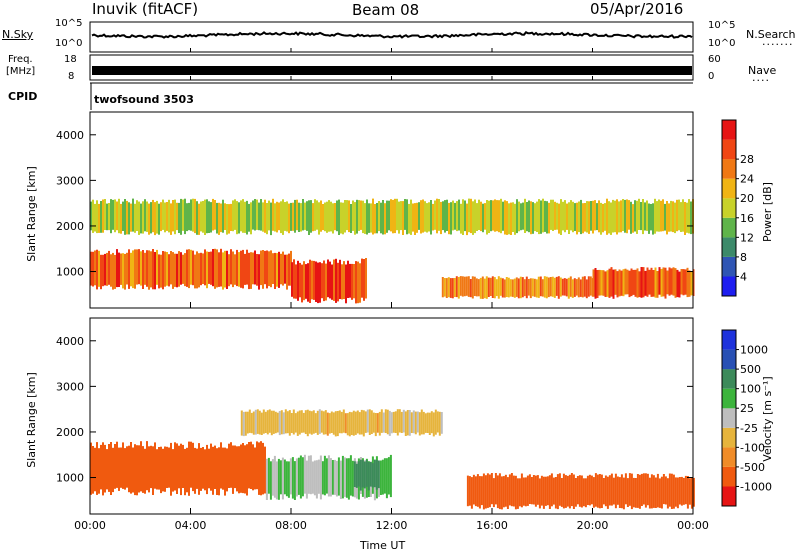  What do you see at coordinates (747, 198) in the screenshot?
I see `colorbar-tick-label: 20` at bounding box center [747, 198].